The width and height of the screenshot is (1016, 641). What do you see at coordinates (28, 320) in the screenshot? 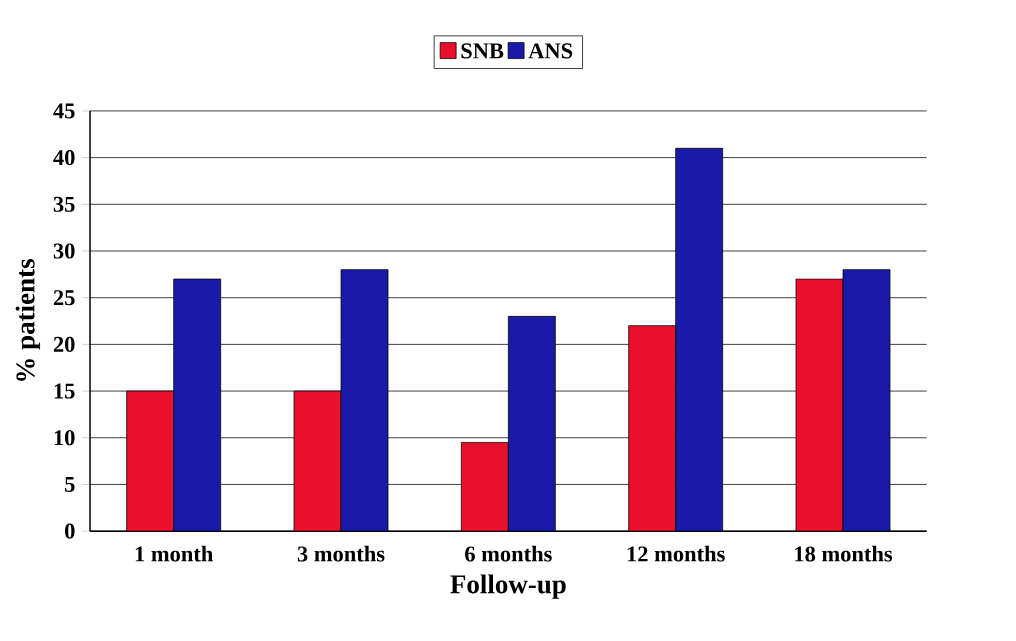
I see `y-axis-title: % patients` at bounding box center [28, 320].